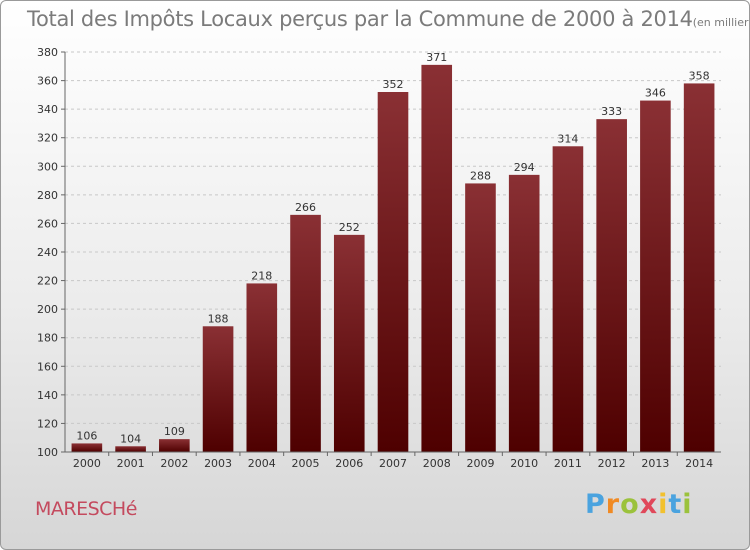 This screenshot has height=550, width=750. I want to click on x-tick-label-2005: 2005, so click(306, 463).